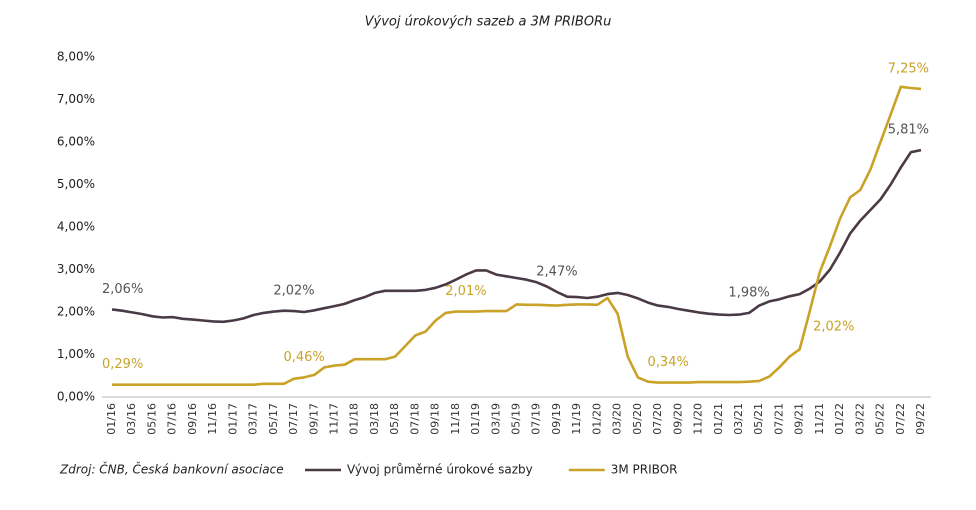  Describe the element at coordinates (76, 184) in the screenshot. I see `y-tick-label: 5,00%` at that location.